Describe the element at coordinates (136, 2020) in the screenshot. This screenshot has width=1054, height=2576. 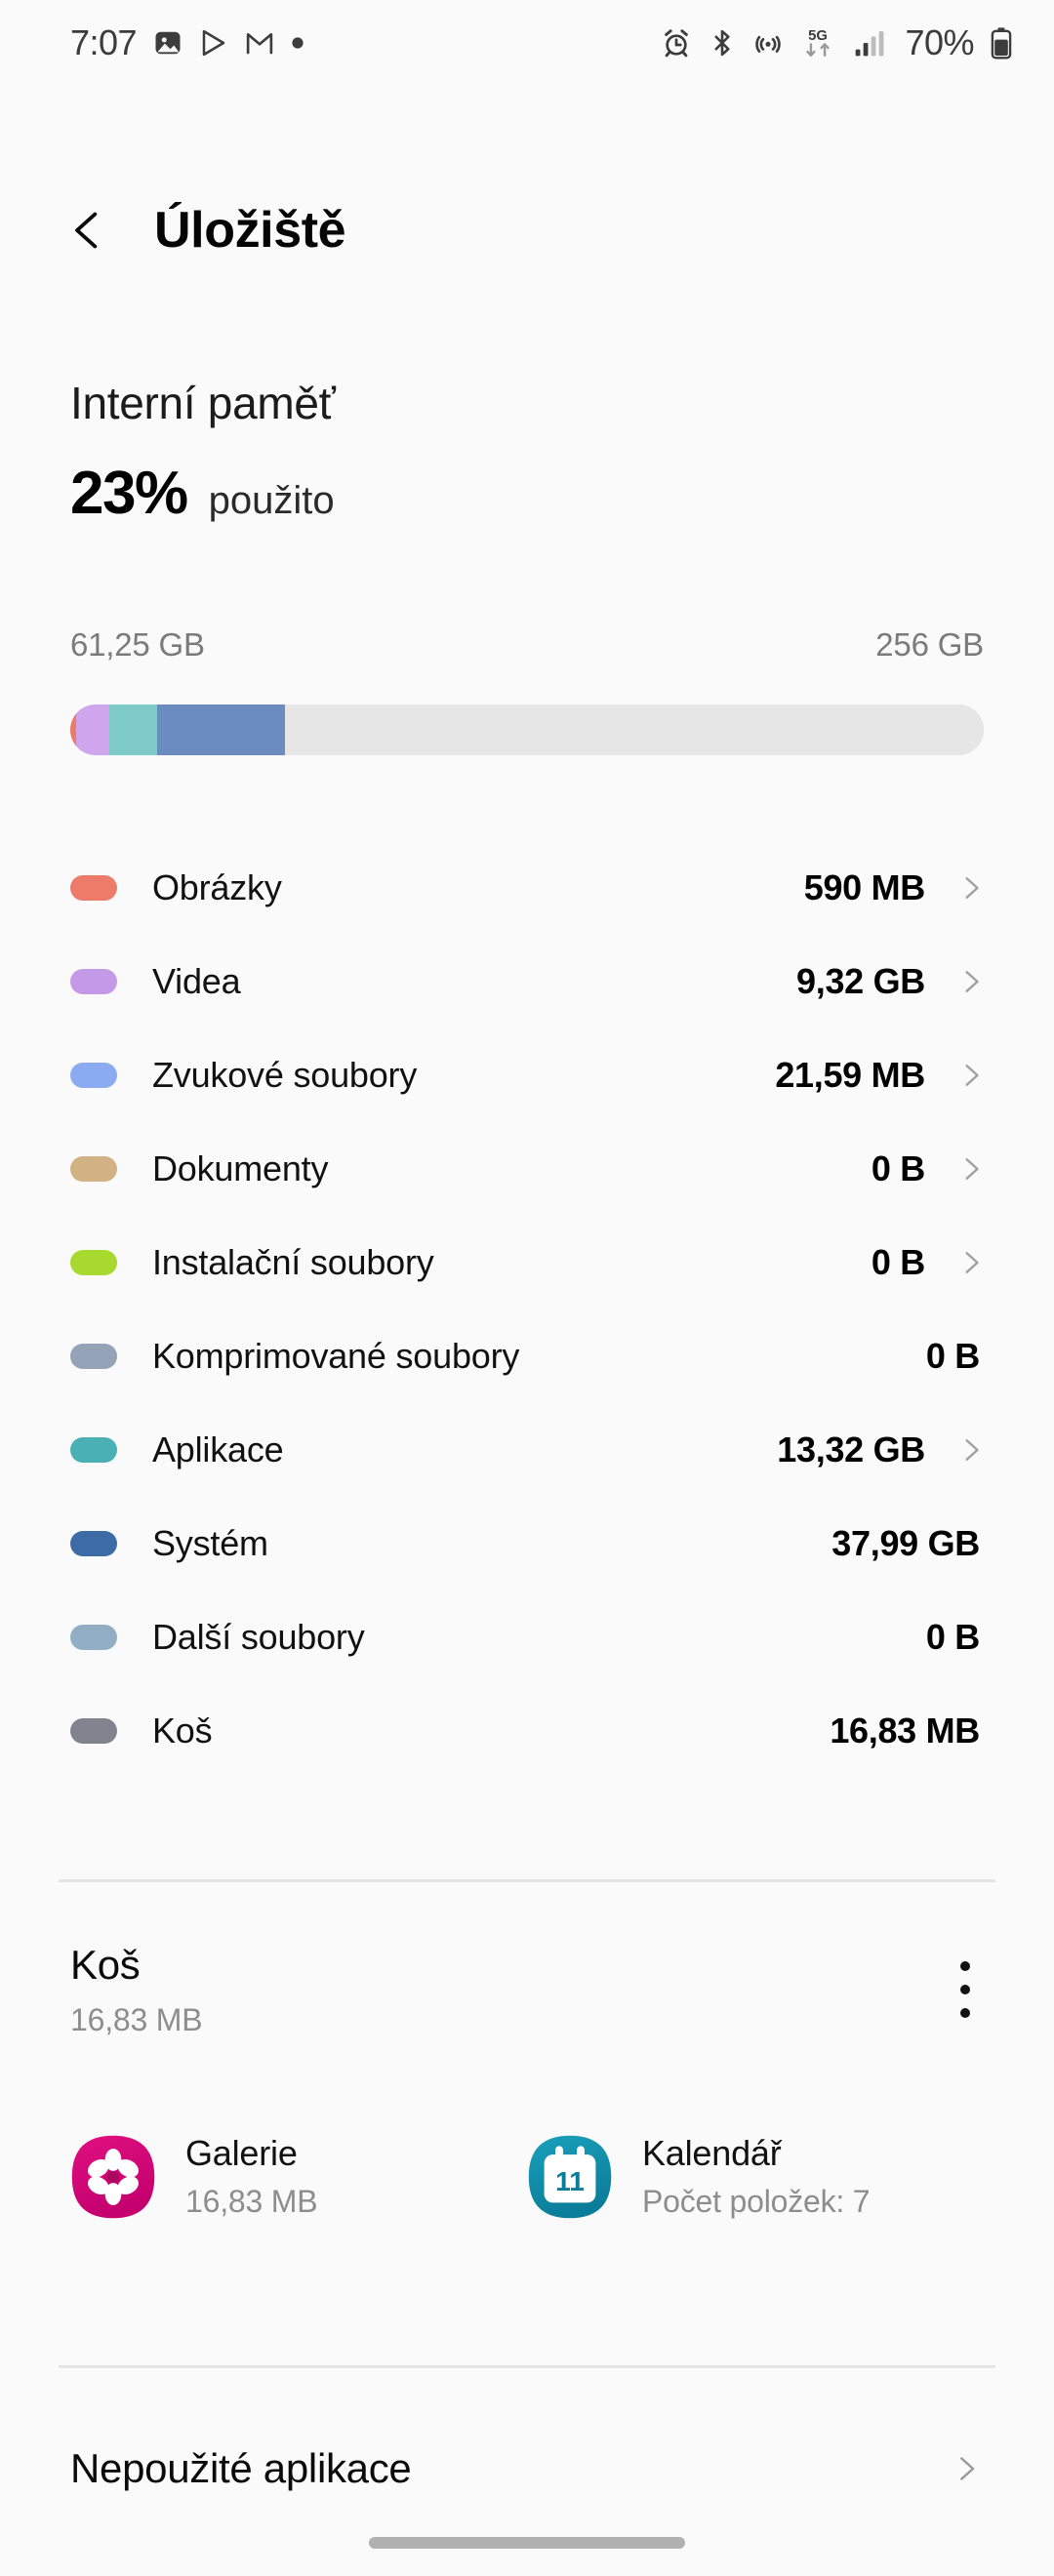
I see `trash-size: 16,83 MB` at that location.